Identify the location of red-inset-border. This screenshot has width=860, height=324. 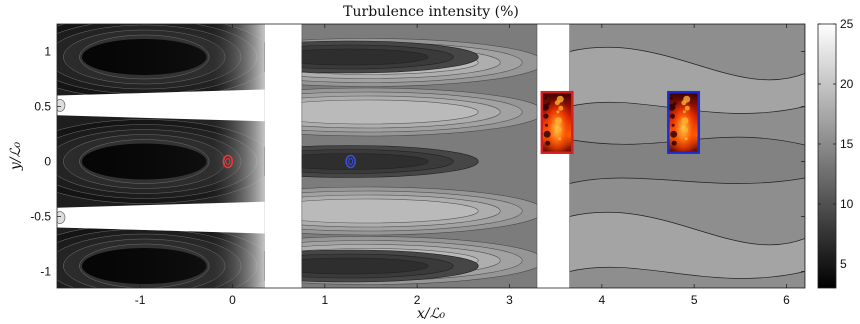
(557, 122).